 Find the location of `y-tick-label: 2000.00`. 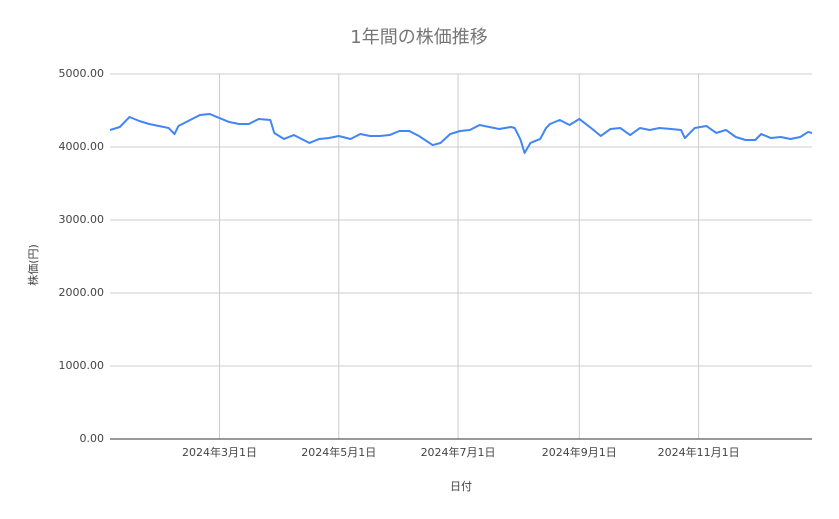

y-tick-label: 2000.00 is located at coordinates (82, 292).